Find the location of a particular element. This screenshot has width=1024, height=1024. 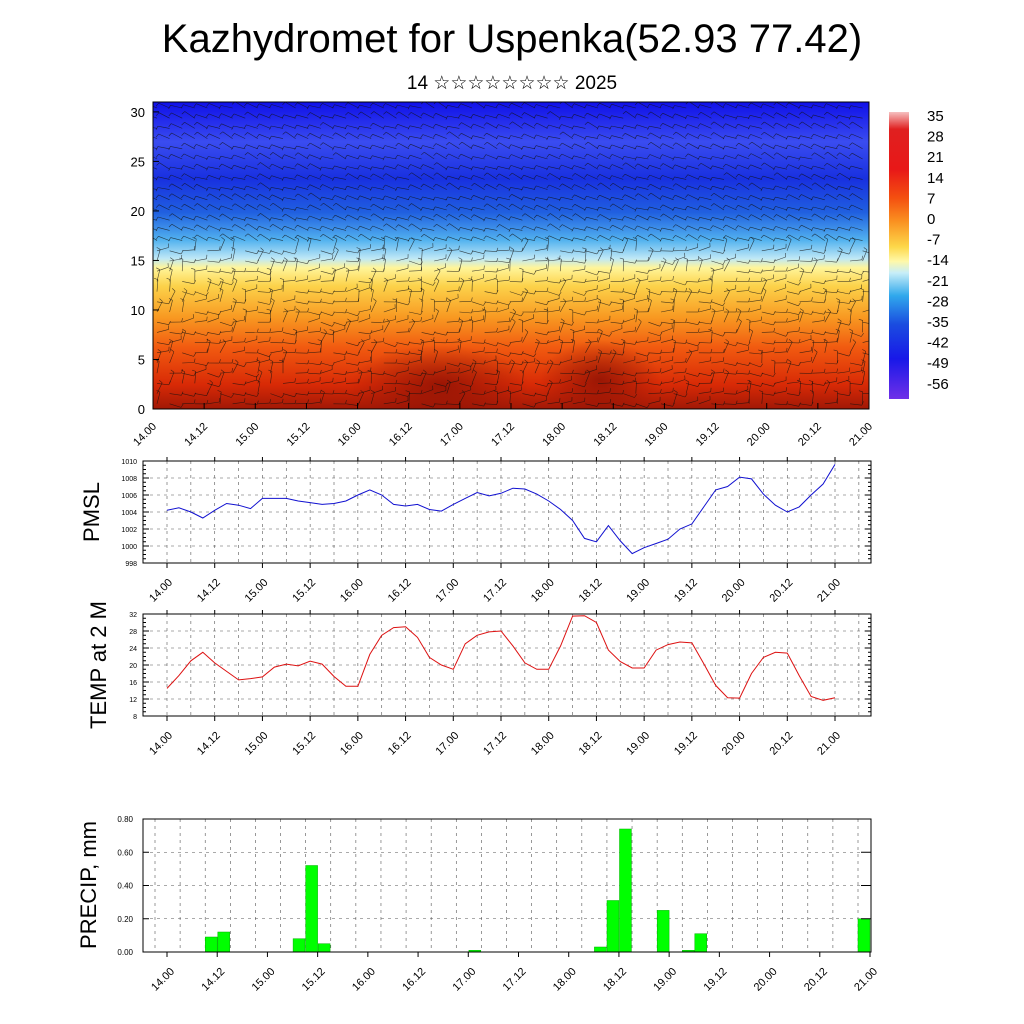

heatmap-warm-core is located at coordinates (600, 374).